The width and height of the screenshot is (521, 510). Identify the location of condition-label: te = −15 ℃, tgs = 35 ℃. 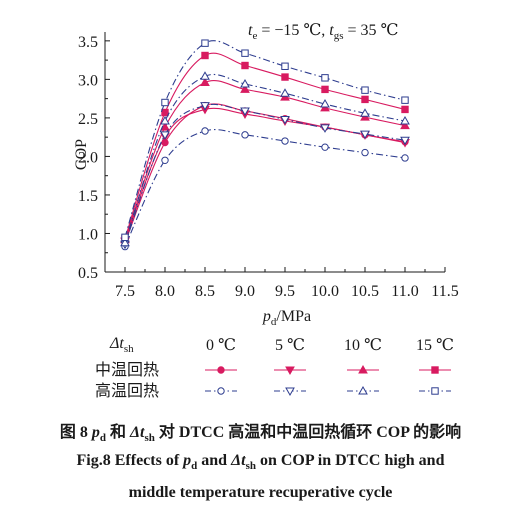
(323, 32).